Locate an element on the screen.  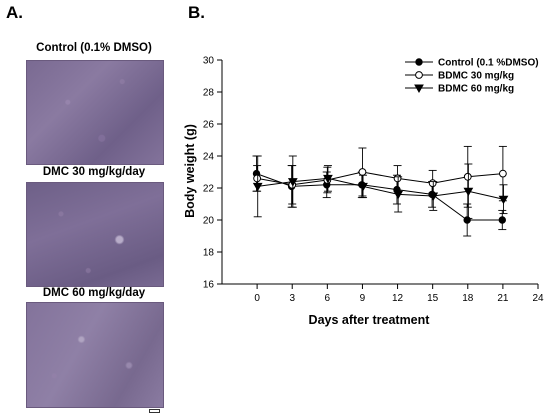
legend-label: BDMC 60 mg/kg is located at coordinates (476, 89).